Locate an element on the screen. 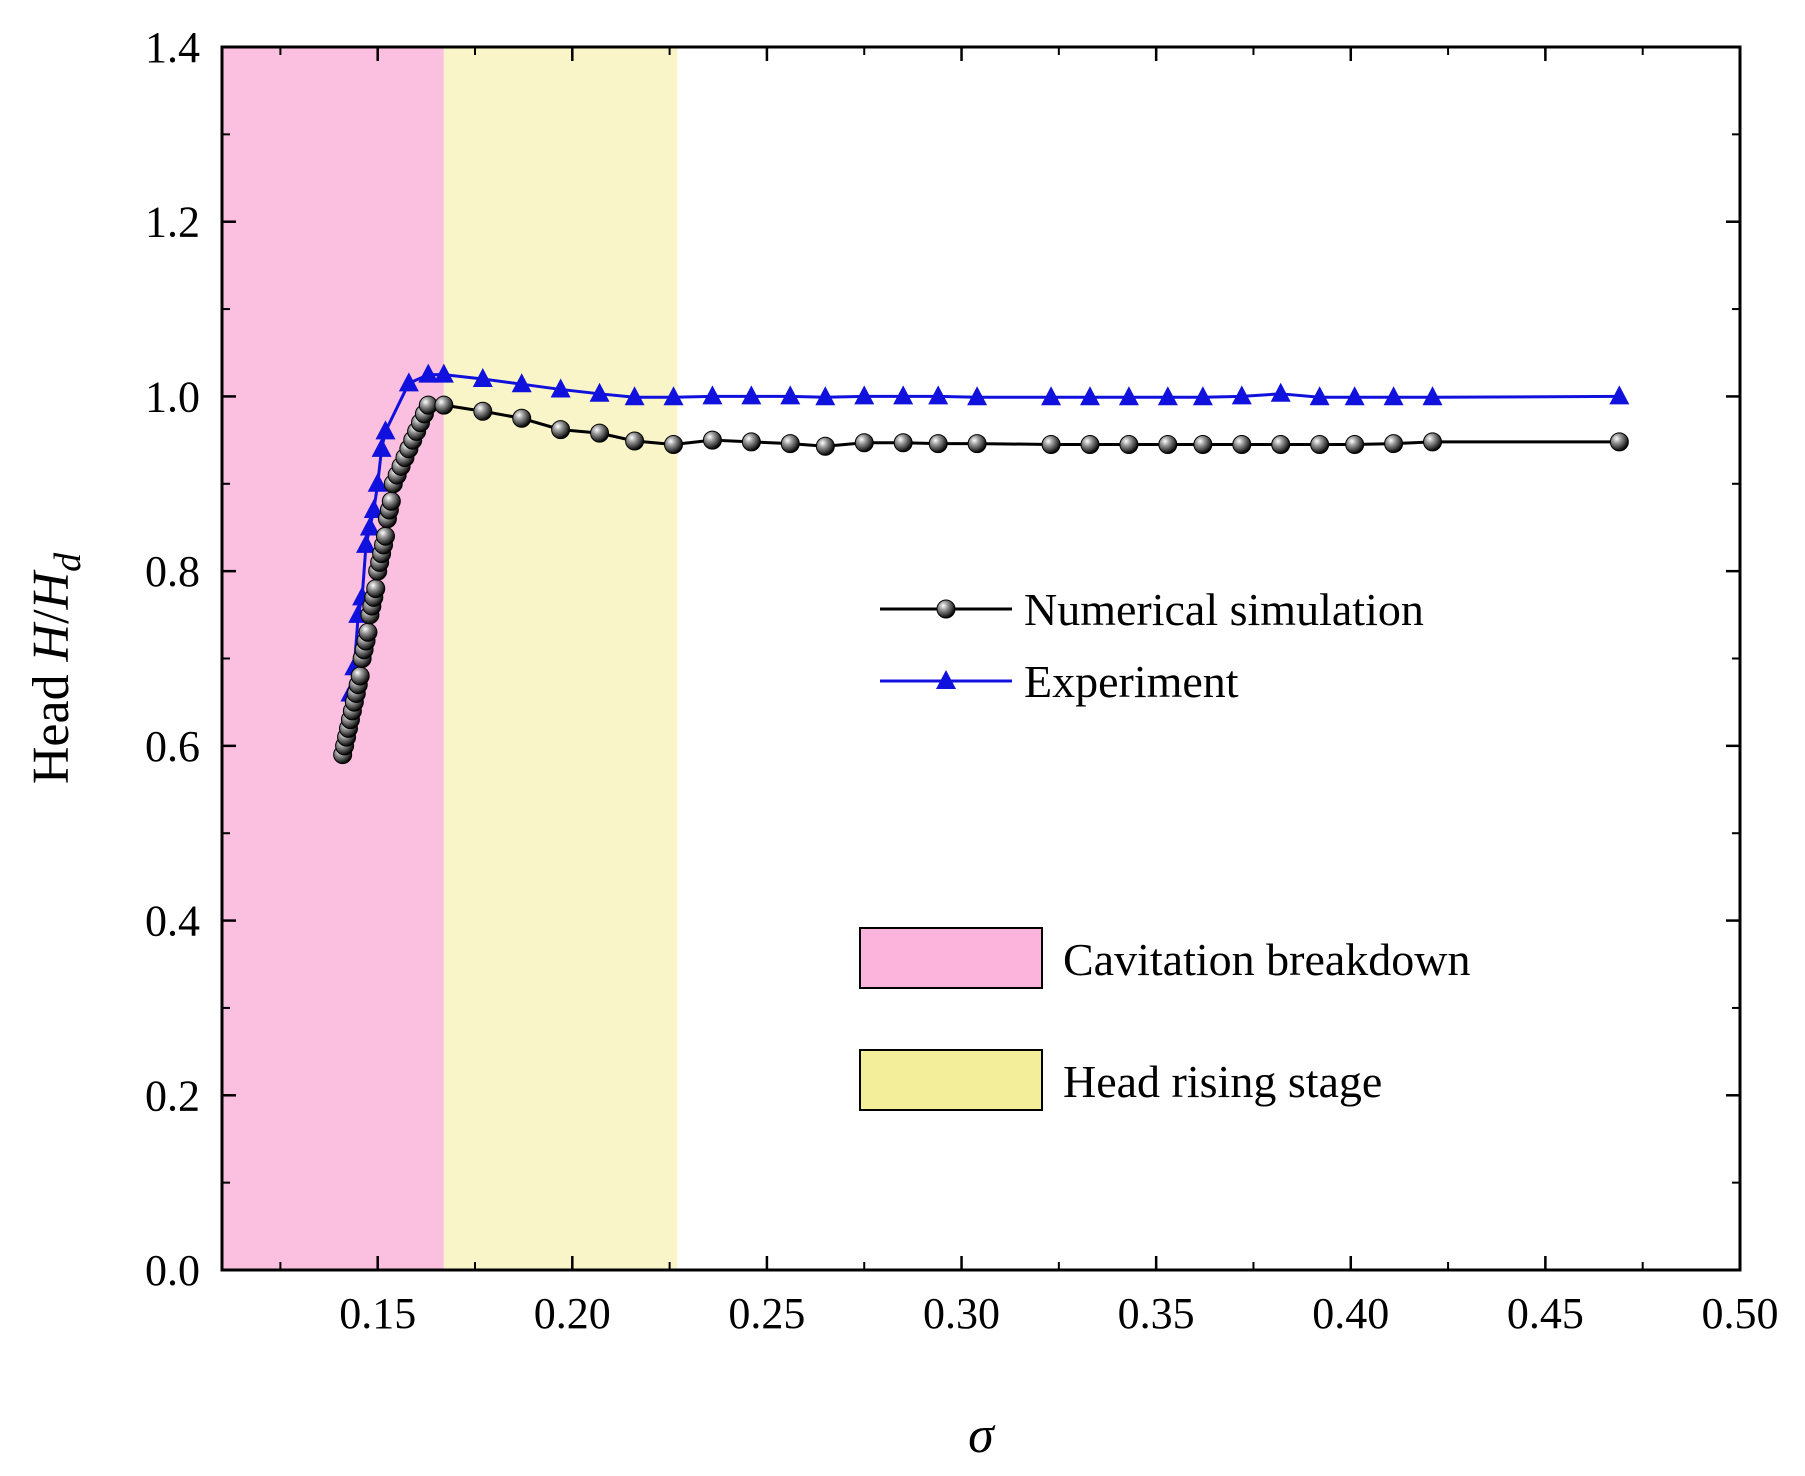 The height and width of the screenshot is (1476, 1805). y-tick-label: 0.0 is located at coordinates (172, 1270).